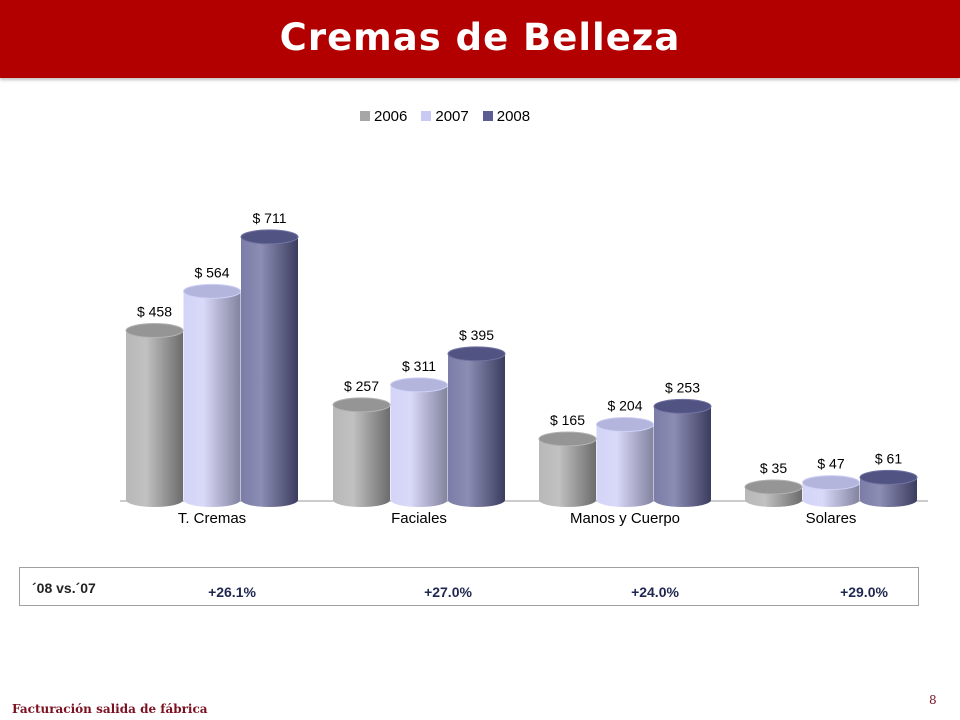 This screenshot has height=720, width=960. I want to click on comparison-box: ´08 vs.´07 +26.1% +27.0% +24.0% +29.0%, so click(469, 586).